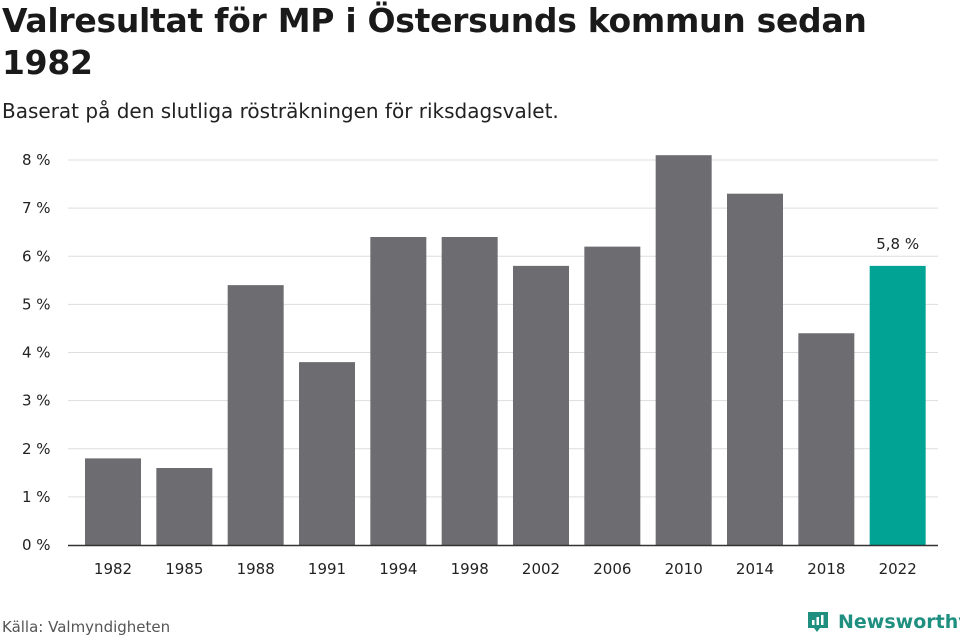 Image resolution: width=960 pixels, height=640 pixels. Describe the element at coordinates (36, 401) in the screenshot. I see `y-tick-label: 3 %` at that location.